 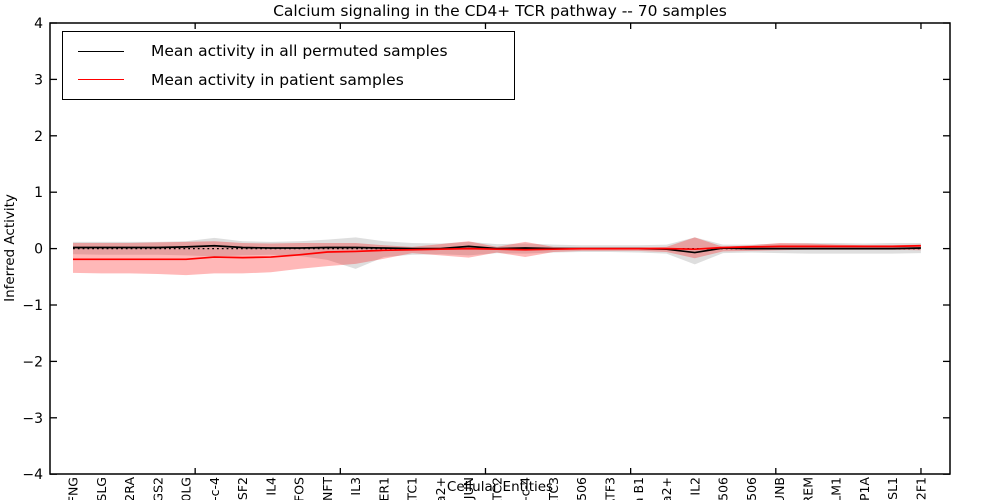 I want to click on x-tick-label: CREM, so click(x=807, y=488).